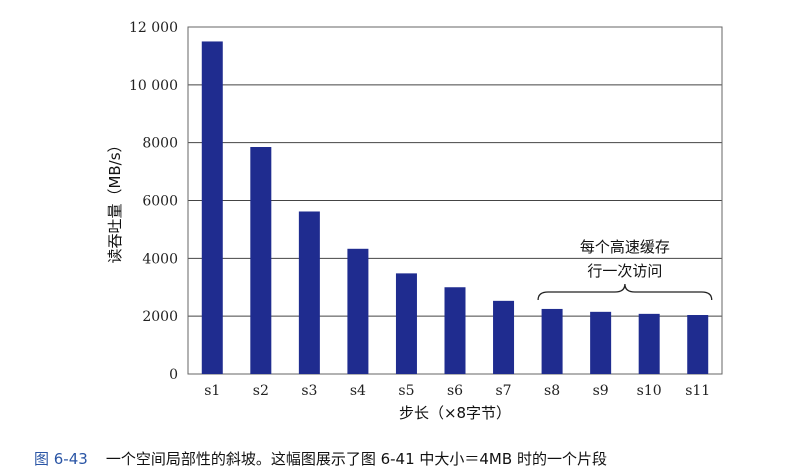 The width and height of the screenshot is (789, 476). What do you see at coordinates (160, 317) in the screenshot?
I see `y-tick-label: 2000` at bounding box center [160, 317].